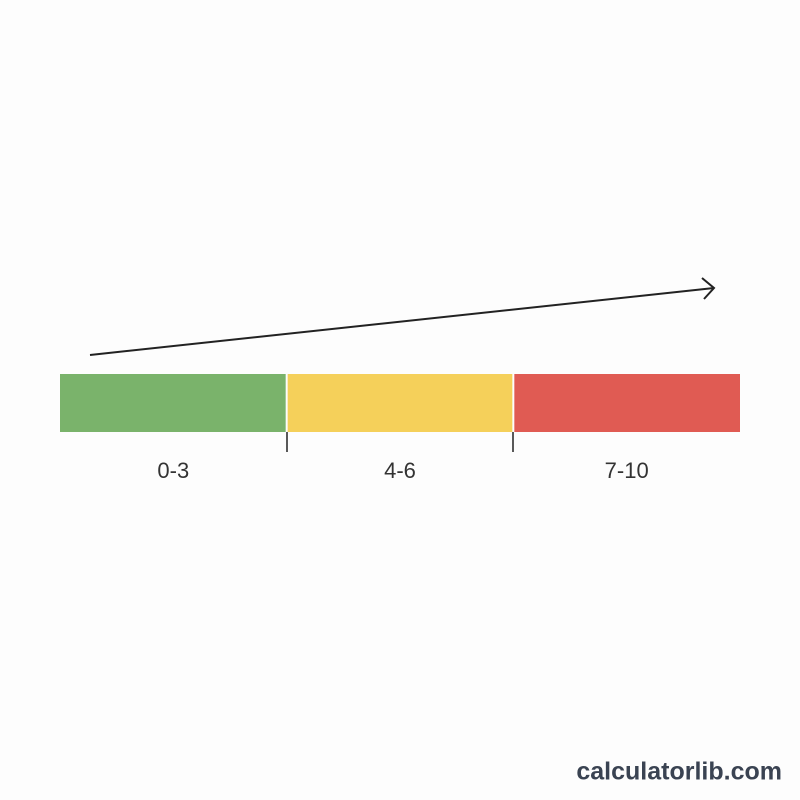 The width and height of the screenshot is (800, 800). Describe the element at coordinates (402, 321) in the screenshot. I see `trend-arrow` at that location.